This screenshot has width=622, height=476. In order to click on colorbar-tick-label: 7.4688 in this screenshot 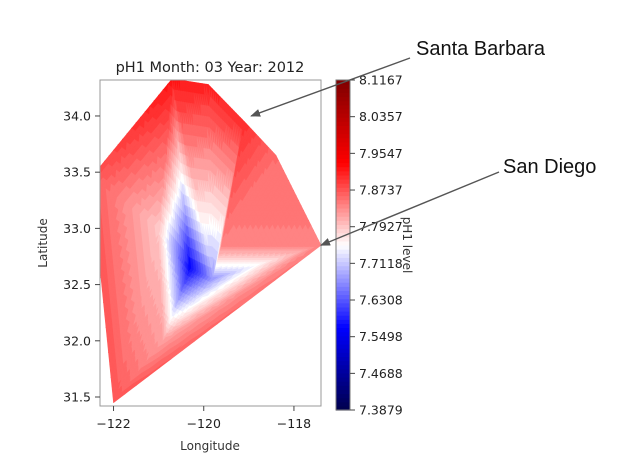, I will do `click(381, 373)`.